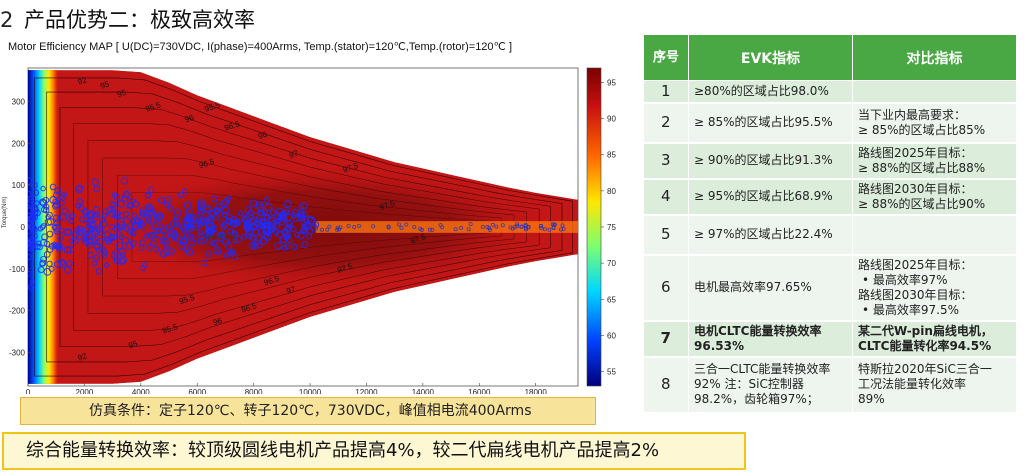 This screenshot has height=473, width=1024. I want to click on table-cell-line: 89%, so click(871, 399).